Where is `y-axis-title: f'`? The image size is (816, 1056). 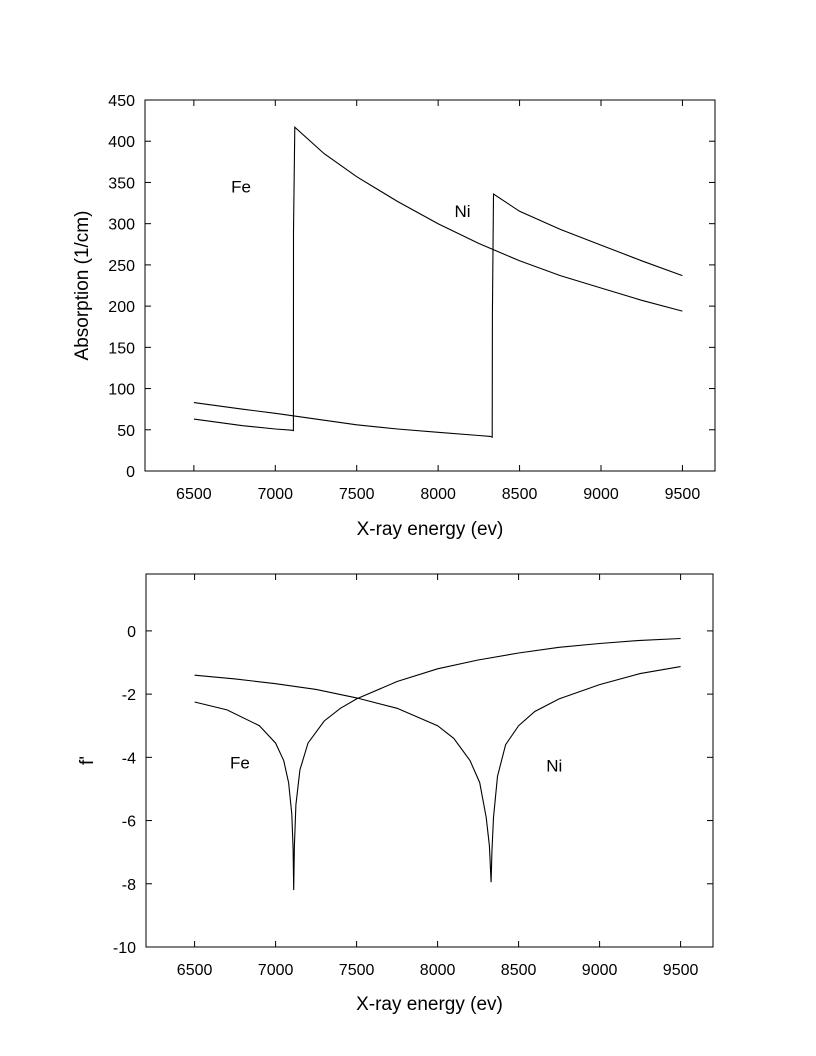 y-axis-title: f' is located at coordinates (87, 760).